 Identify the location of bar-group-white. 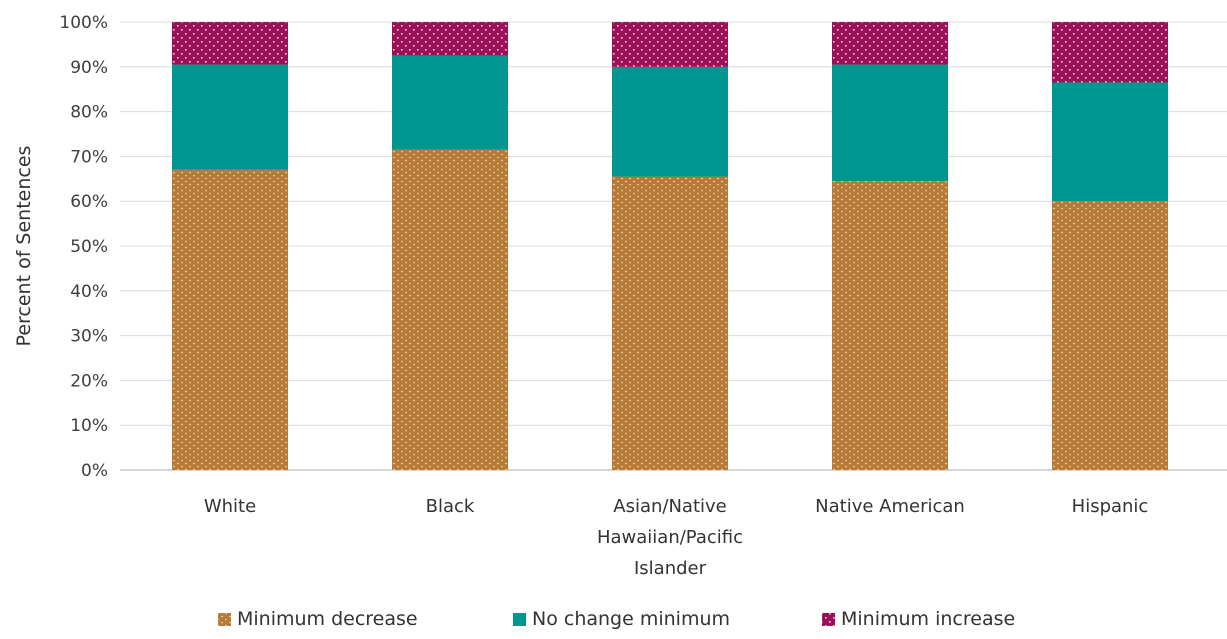
(230, 246).